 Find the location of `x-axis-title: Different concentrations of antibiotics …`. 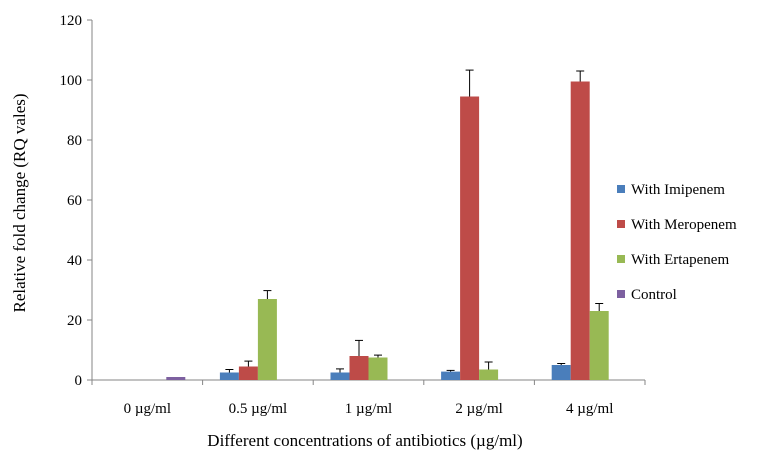

x-axis-title: Different concentrations of antibiotics … is located at coordinates (364, 440).